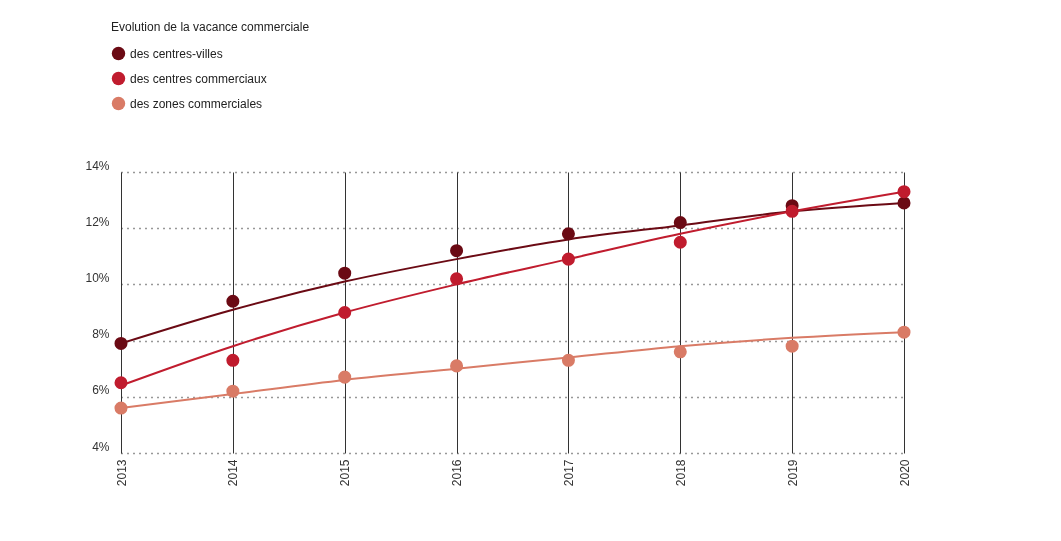 This screenshot has width=1061, height=541. Describe the element at coordinates (904, 473) in the screenshot. I see `x-tick-label: 2020` at that location.